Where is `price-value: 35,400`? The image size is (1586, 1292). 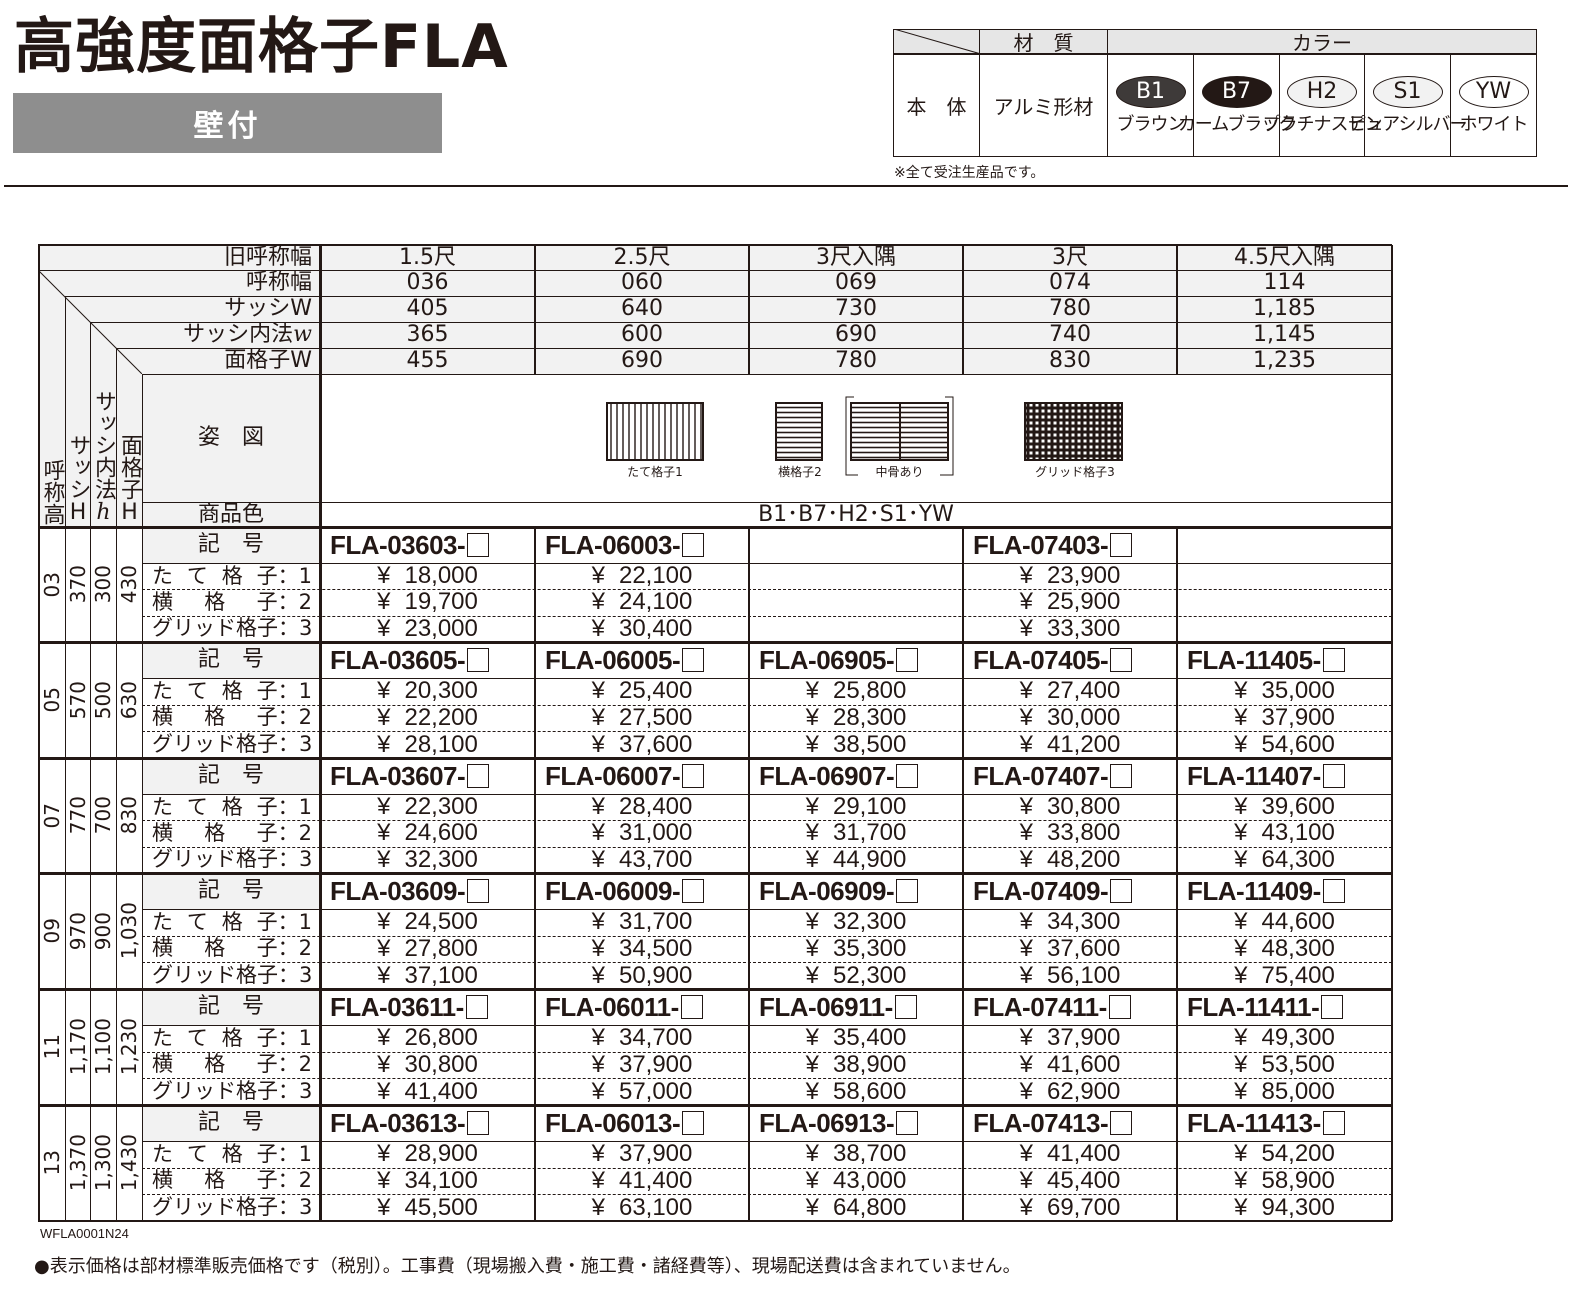 price-value: 35,400 is located at coordinates (869, 1038).